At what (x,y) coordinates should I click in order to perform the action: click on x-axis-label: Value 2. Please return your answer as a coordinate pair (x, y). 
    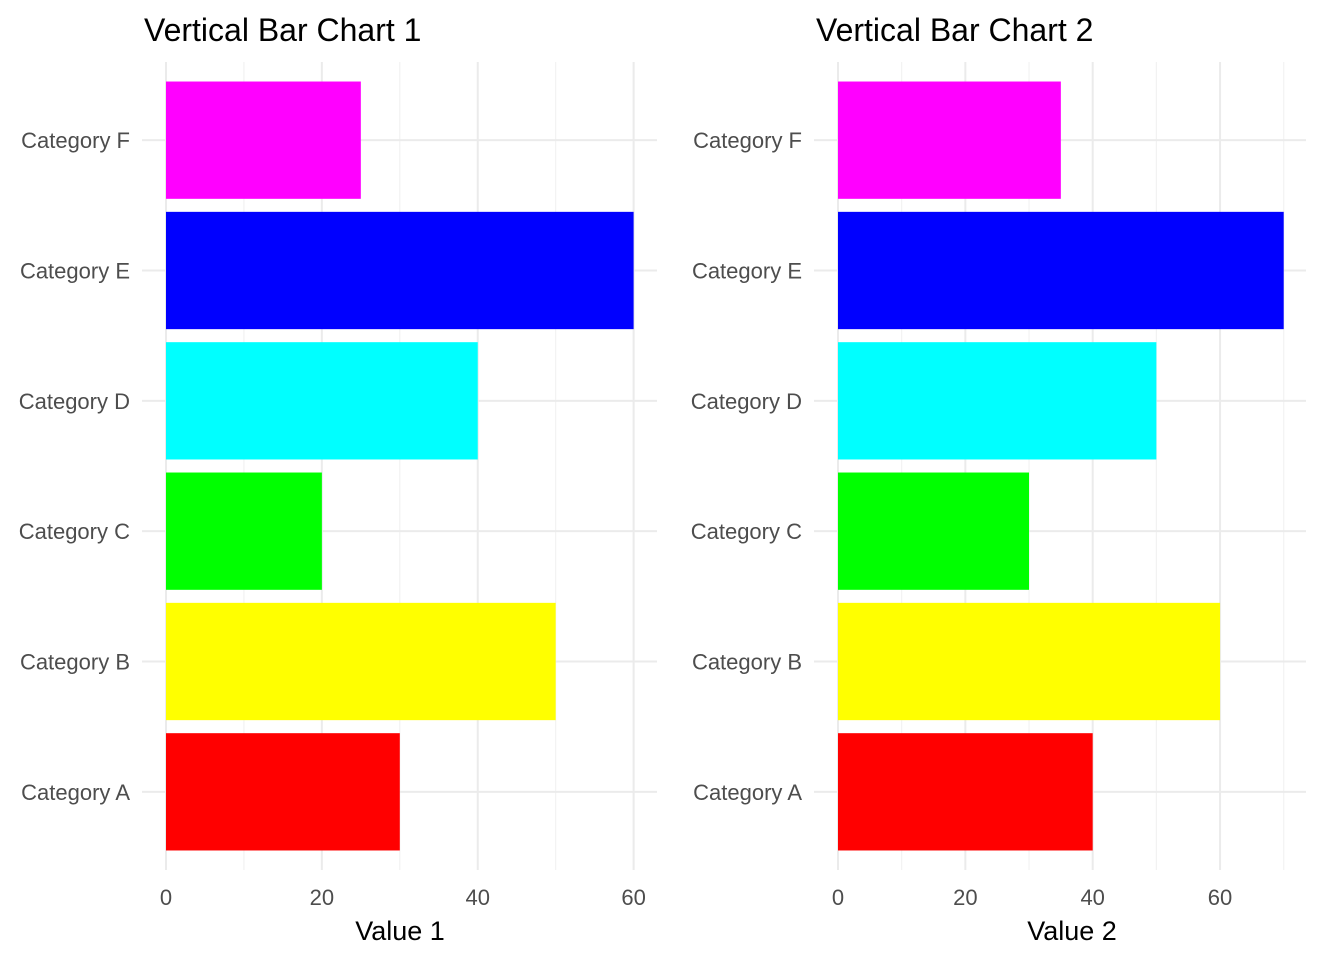
    Looking at the image, I should click on (1072, 931).